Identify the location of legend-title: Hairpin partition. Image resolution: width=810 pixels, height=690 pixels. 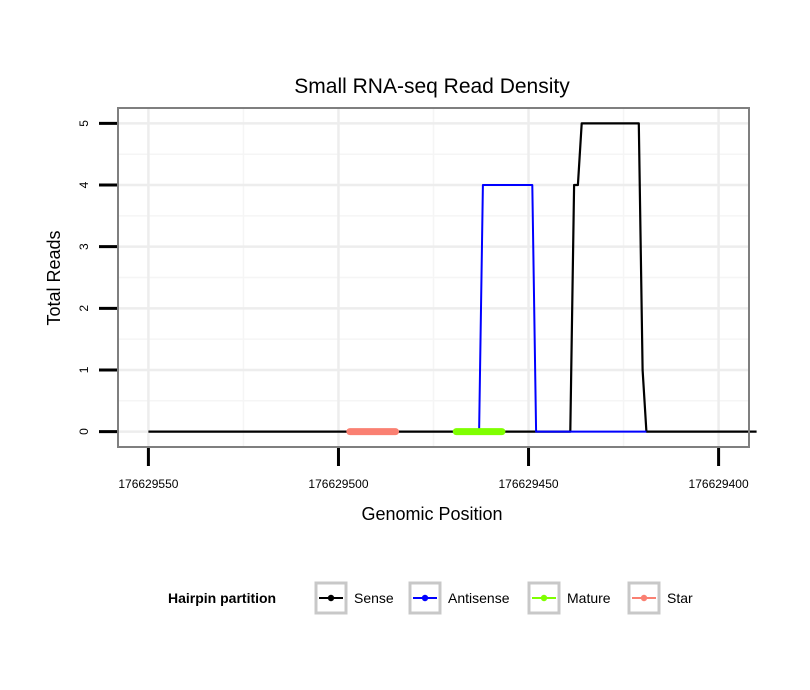
(222, 598).